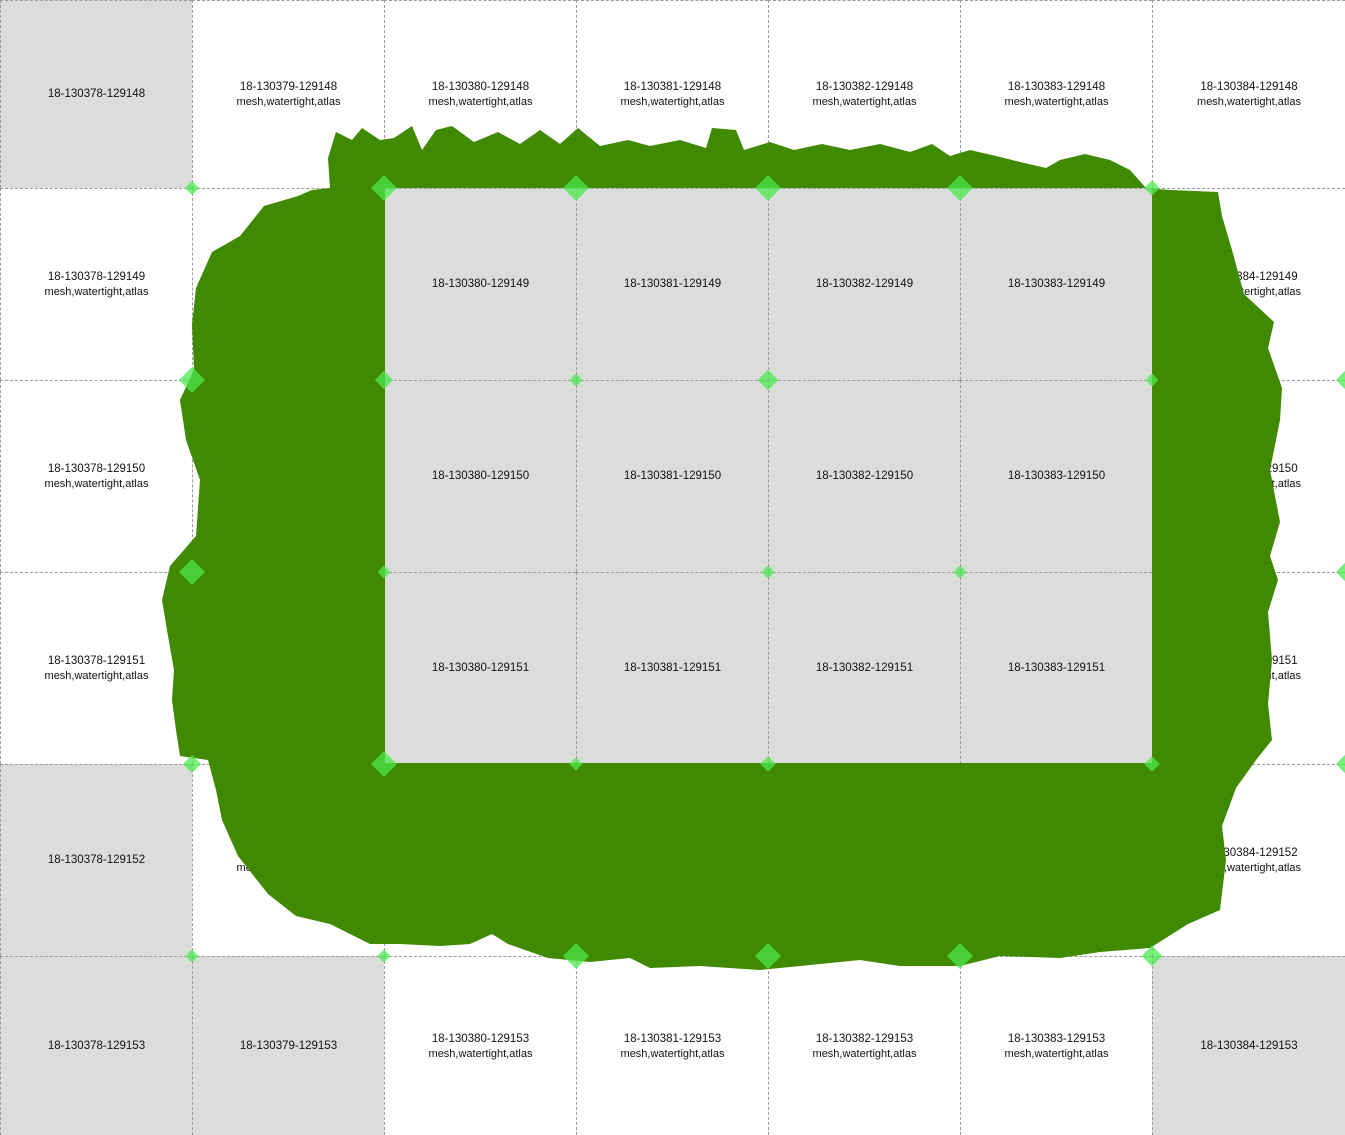 This screenshot has width=1345, height=1135. Describe the element at coordinates (288, 661) in the screenshot. I see `tile-id-label: 18-130379-129151` at that location.